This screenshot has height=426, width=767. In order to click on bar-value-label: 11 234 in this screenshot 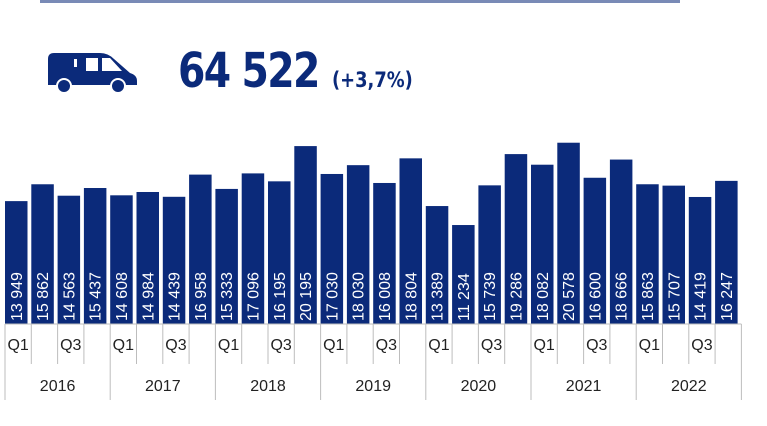, I will do `click(464, 297)`.